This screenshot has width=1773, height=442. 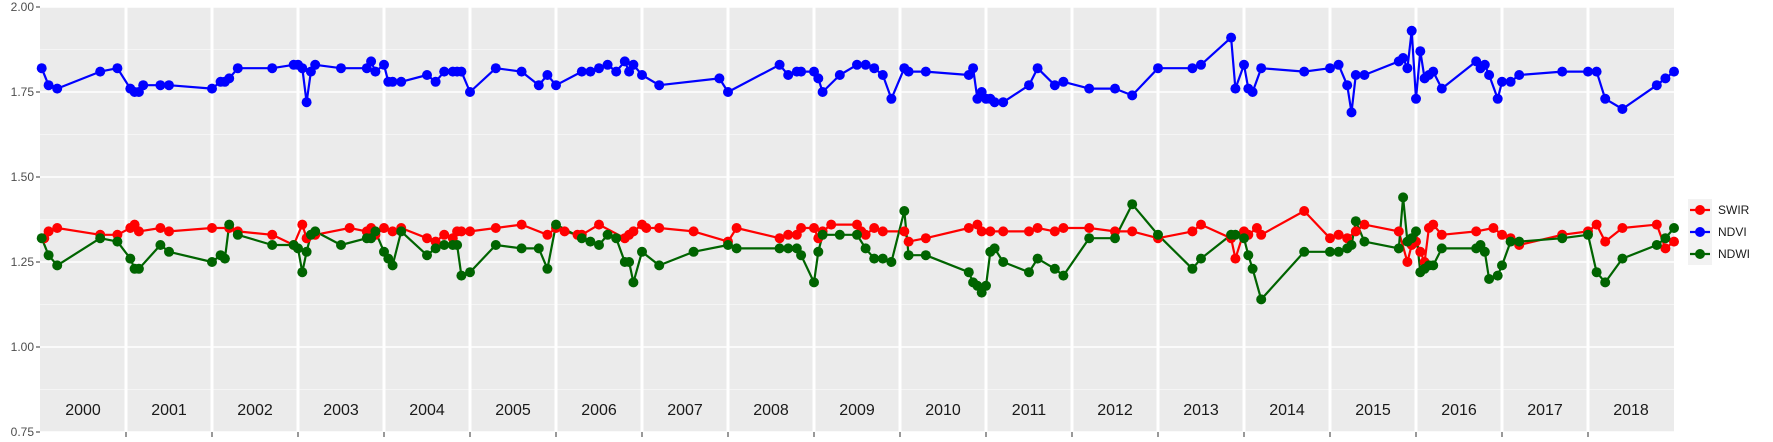 I want to click on y-tick-label: 2.00, so click(x=23, y=7).